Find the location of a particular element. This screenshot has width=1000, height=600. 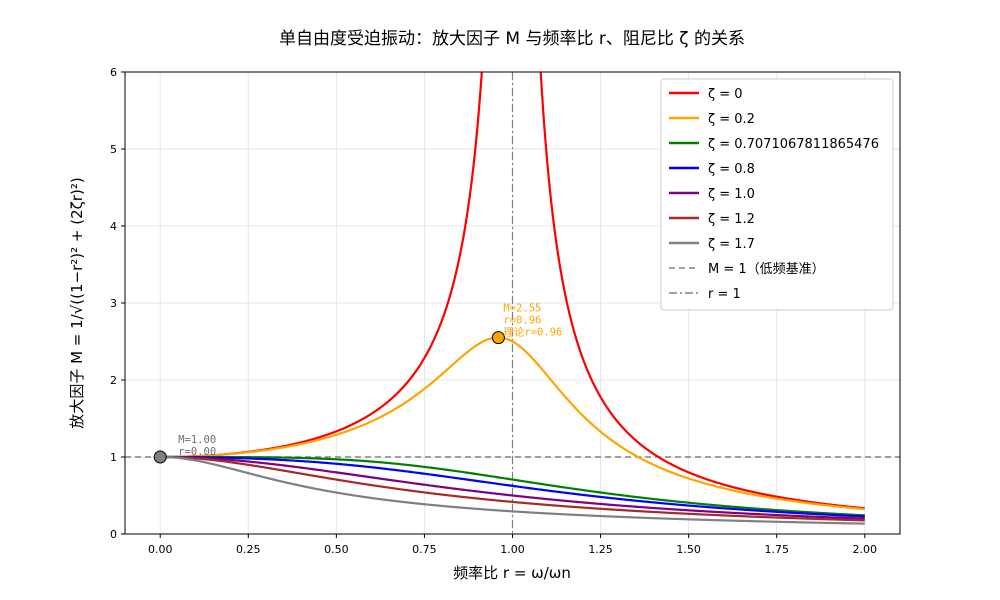

y-tick-label: 2 is located at coordinates (113, 380).